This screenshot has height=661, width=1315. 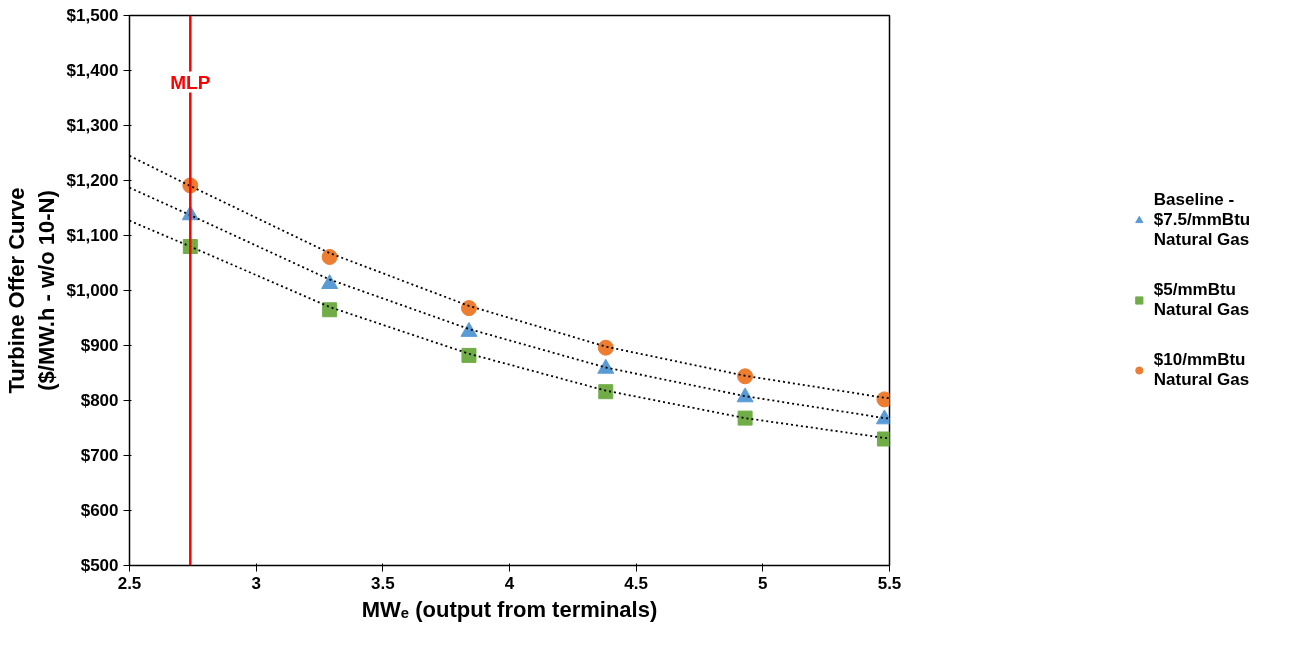 I want to click on y-tick-label: $1,200, so click(x=92, y=180).